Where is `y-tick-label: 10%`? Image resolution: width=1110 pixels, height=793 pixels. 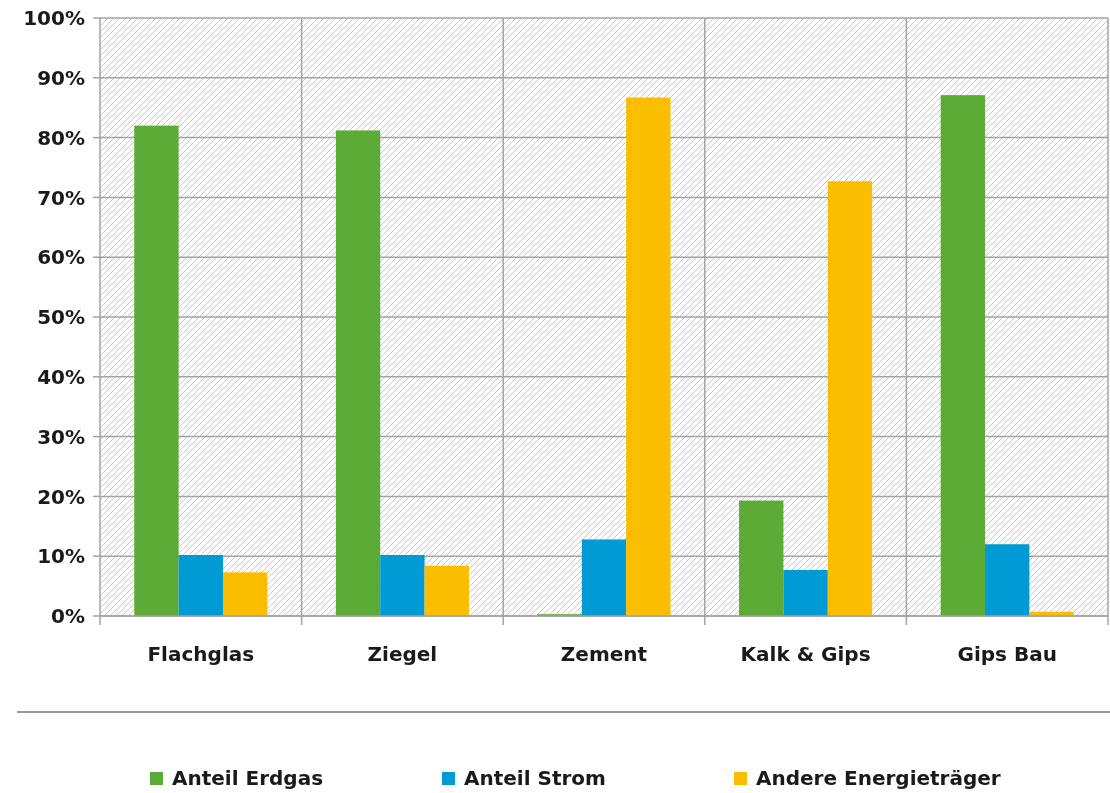
y-tick-label: 10% is located at coordinates (61, 556).